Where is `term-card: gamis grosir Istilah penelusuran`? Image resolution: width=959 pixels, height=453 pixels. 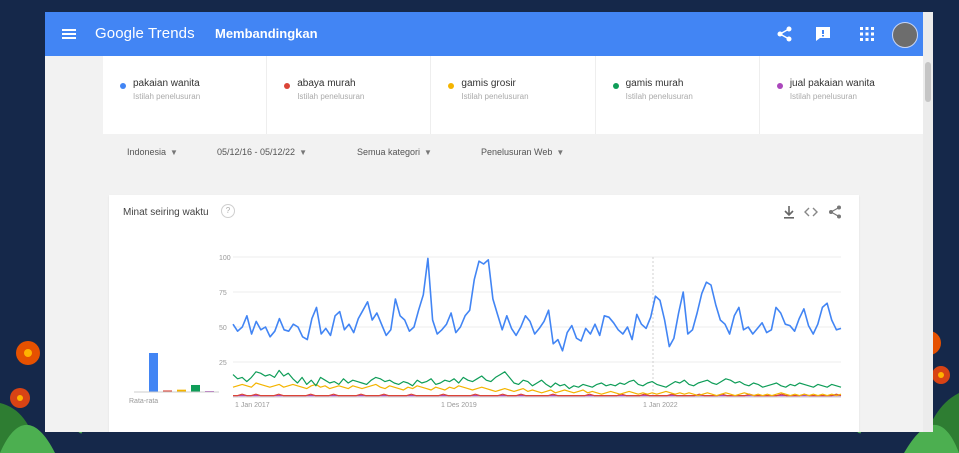 term-card: gamis grosir Istilah penelusuran is located at coordinates (513, 95).